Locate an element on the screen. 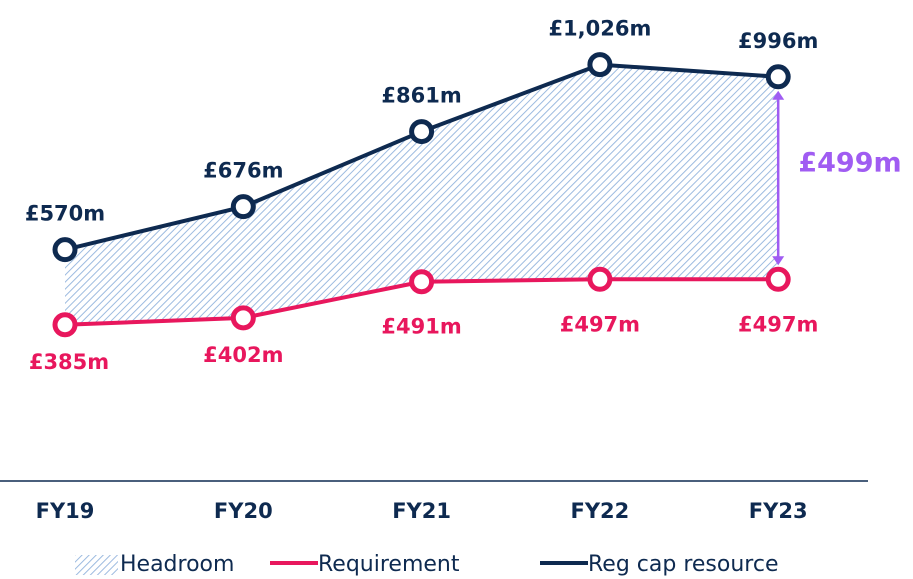 Image resolution: width=913 pixels, height=579 pixels. legend-label: Requirement is located at coordinates (389, 564).